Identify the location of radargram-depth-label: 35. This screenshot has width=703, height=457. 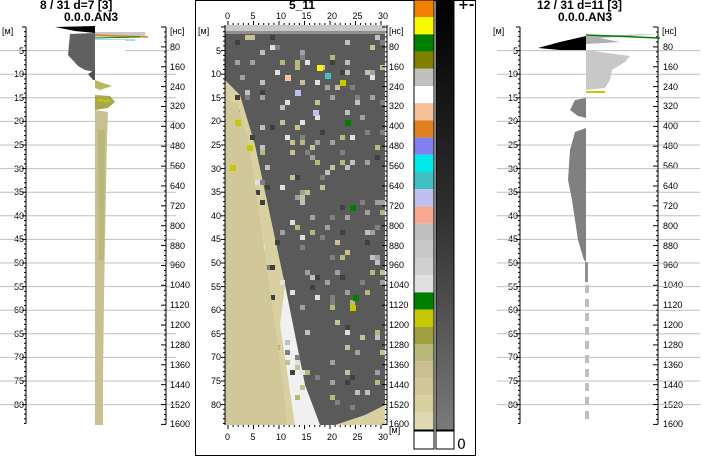
(215, 192).